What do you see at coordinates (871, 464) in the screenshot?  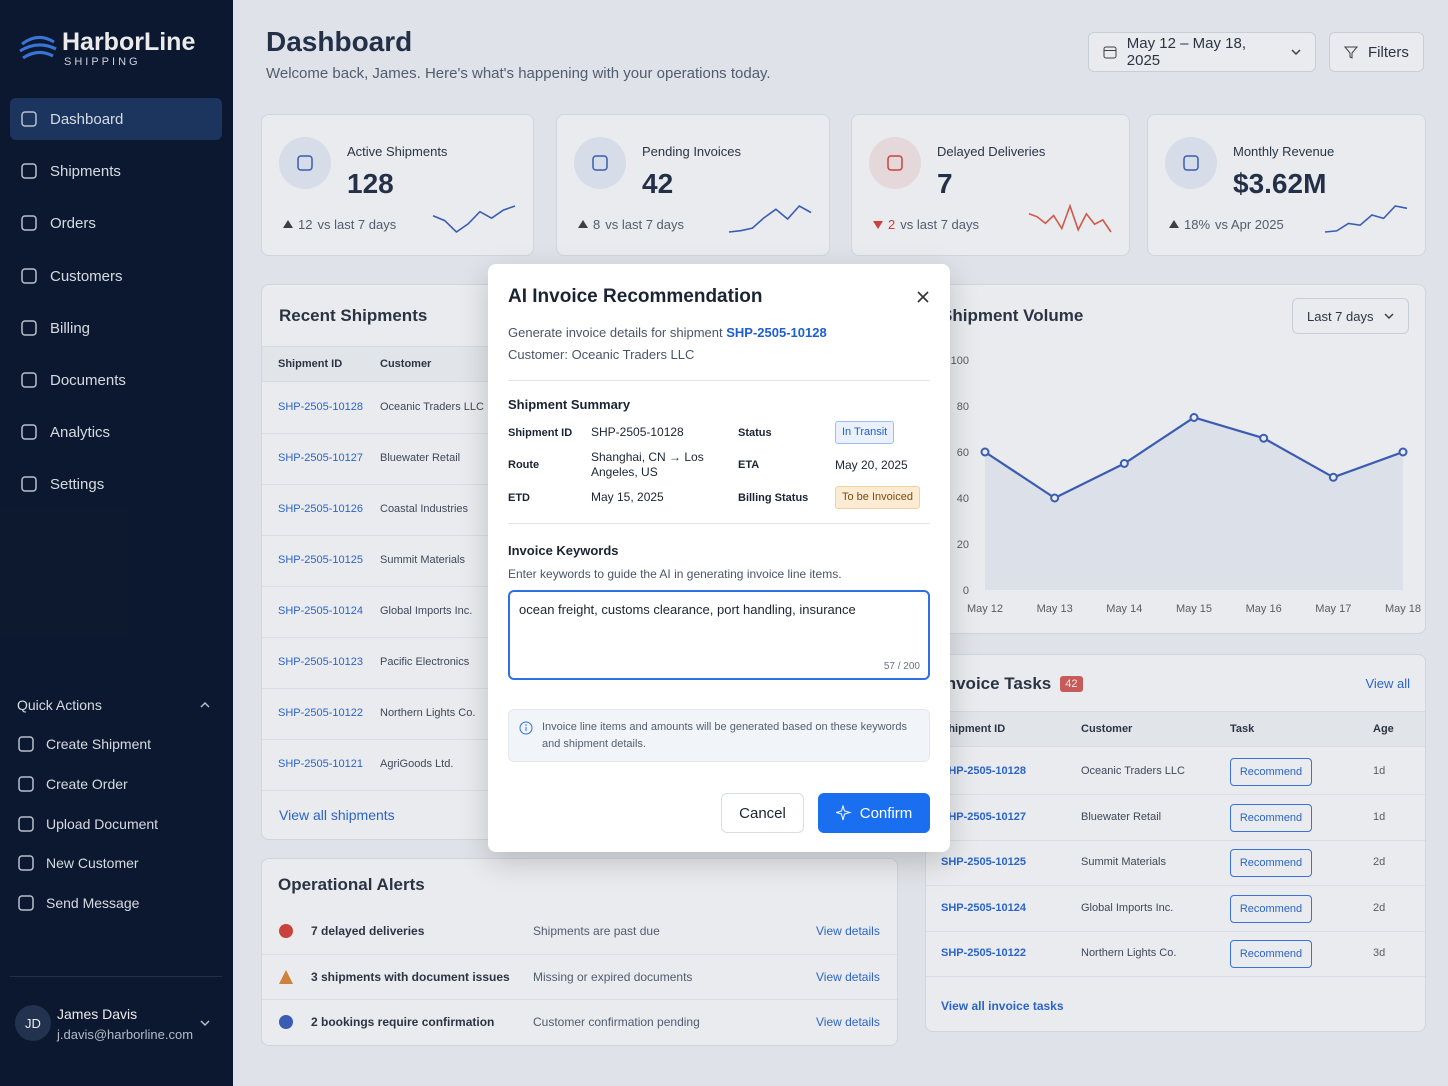 I see `field-value: May 20, 2025` at bounding box center [871, 464].